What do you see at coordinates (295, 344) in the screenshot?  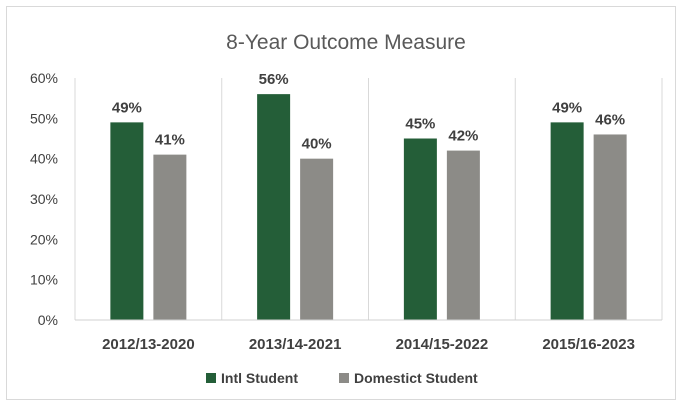 I see `x-category-label: 2013/14-2021` at bounding box center [295, 344].